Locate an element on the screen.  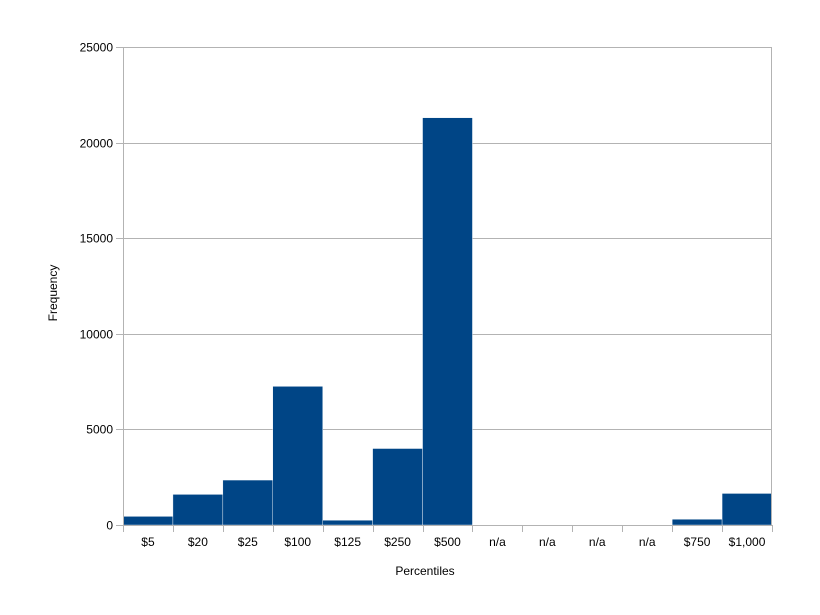
x-tick-label: $125 is located at coordinates (347, 542).